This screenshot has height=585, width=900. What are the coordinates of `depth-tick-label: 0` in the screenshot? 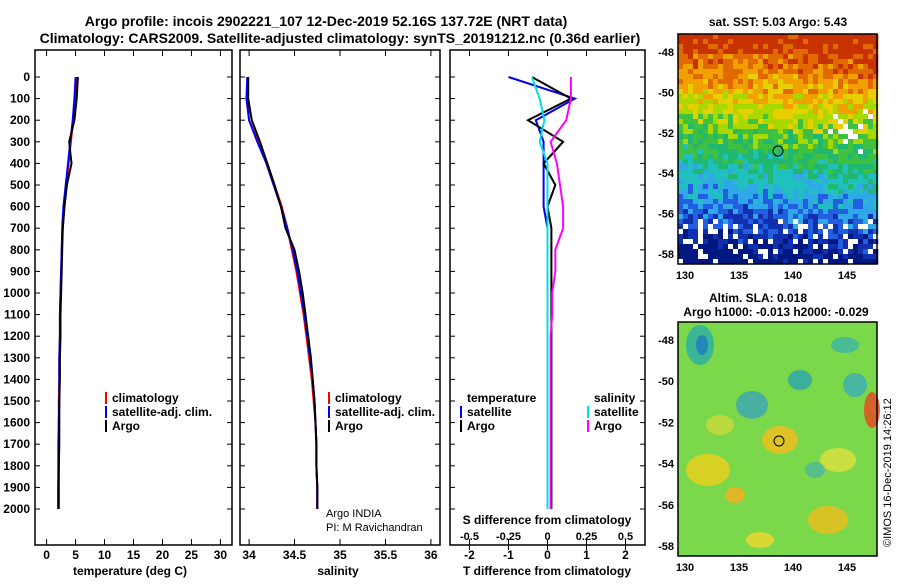 It's located at (26, 77).